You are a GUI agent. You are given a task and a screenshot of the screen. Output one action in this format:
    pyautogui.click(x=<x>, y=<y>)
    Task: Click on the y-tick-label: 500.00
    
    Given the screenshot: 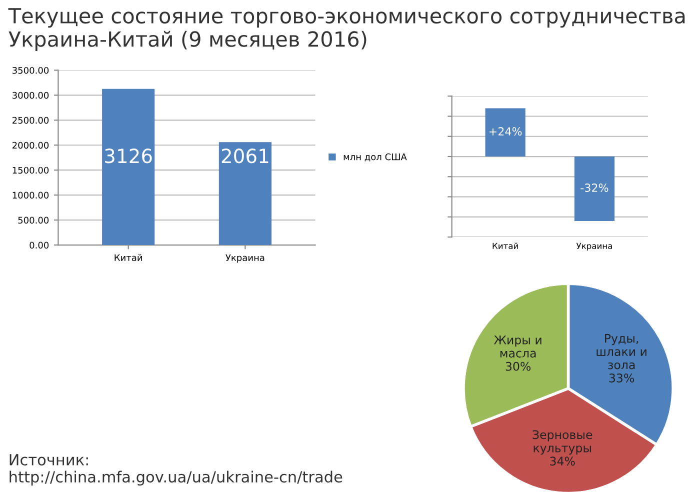 What is the action you would take?
    pyautogui.click(x=33, y=220)
    